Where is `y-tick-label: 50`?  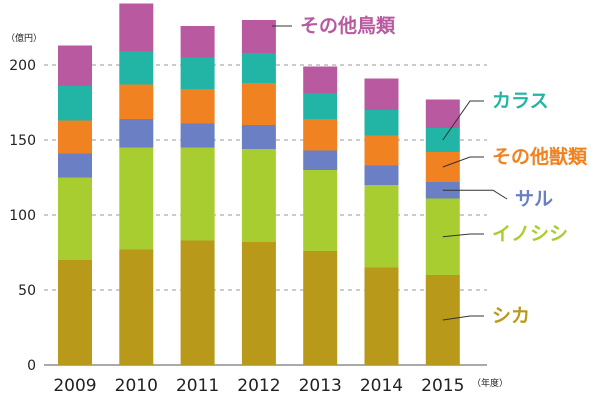
y-tick-label: 50 is located at coordinates (27, 291).